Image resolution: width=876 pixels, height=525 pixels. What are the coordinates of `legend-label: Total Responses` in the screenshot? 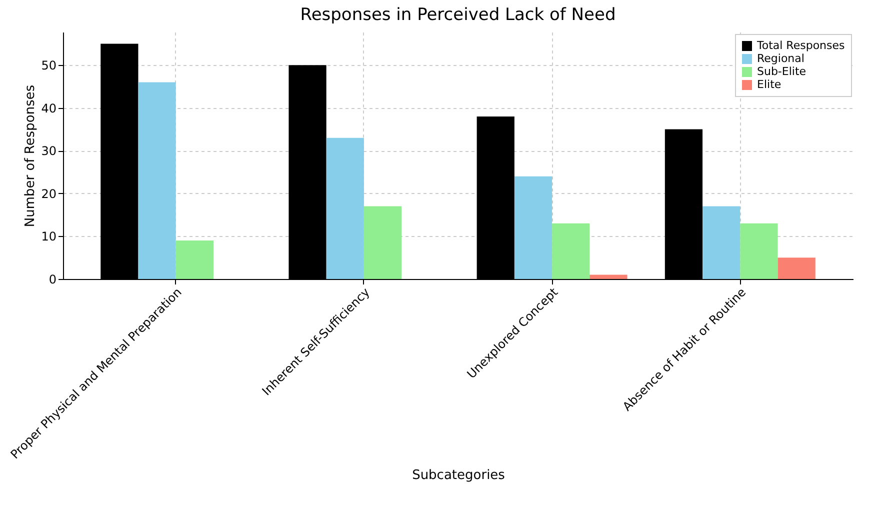 It's located at (801, 45).